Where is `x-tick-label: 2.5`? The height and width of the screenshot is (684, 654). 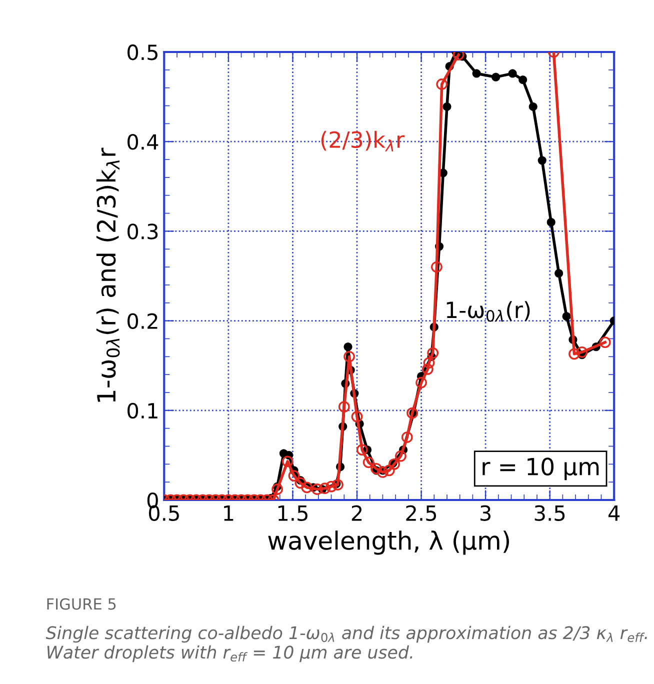
x-tick-label: 2.5 is located at coordinates (421, 513).